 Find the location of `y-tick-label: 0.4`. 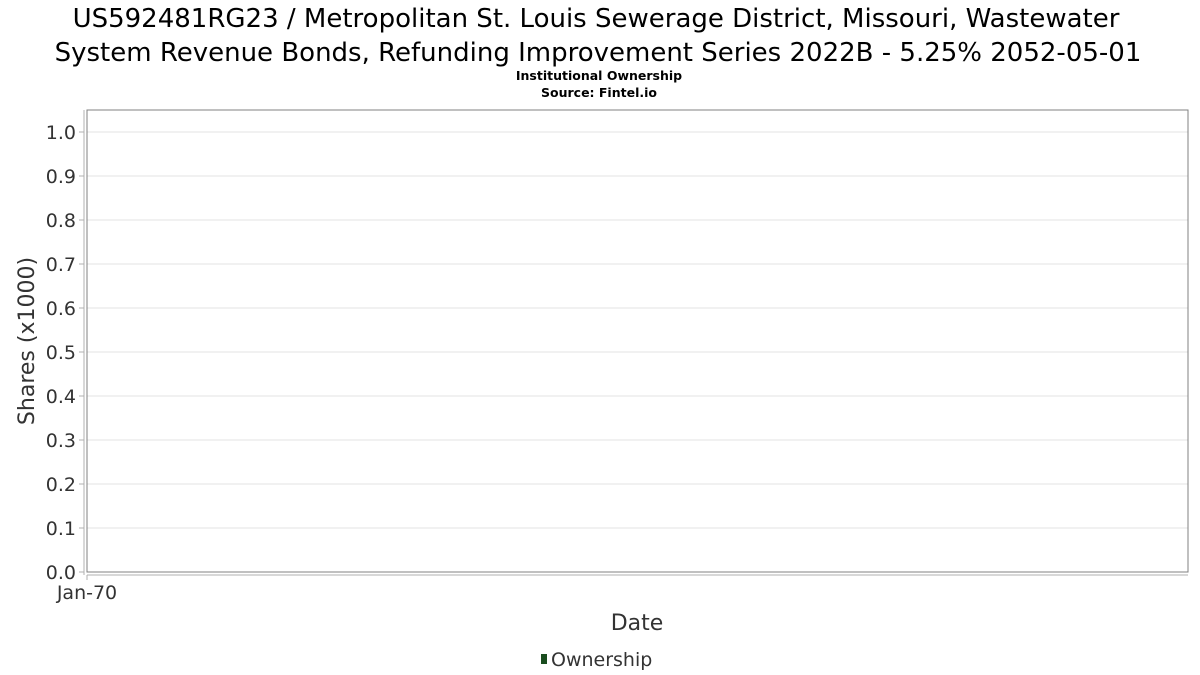

y-tick-label: 0.4 is located at coordinates (61, 397).